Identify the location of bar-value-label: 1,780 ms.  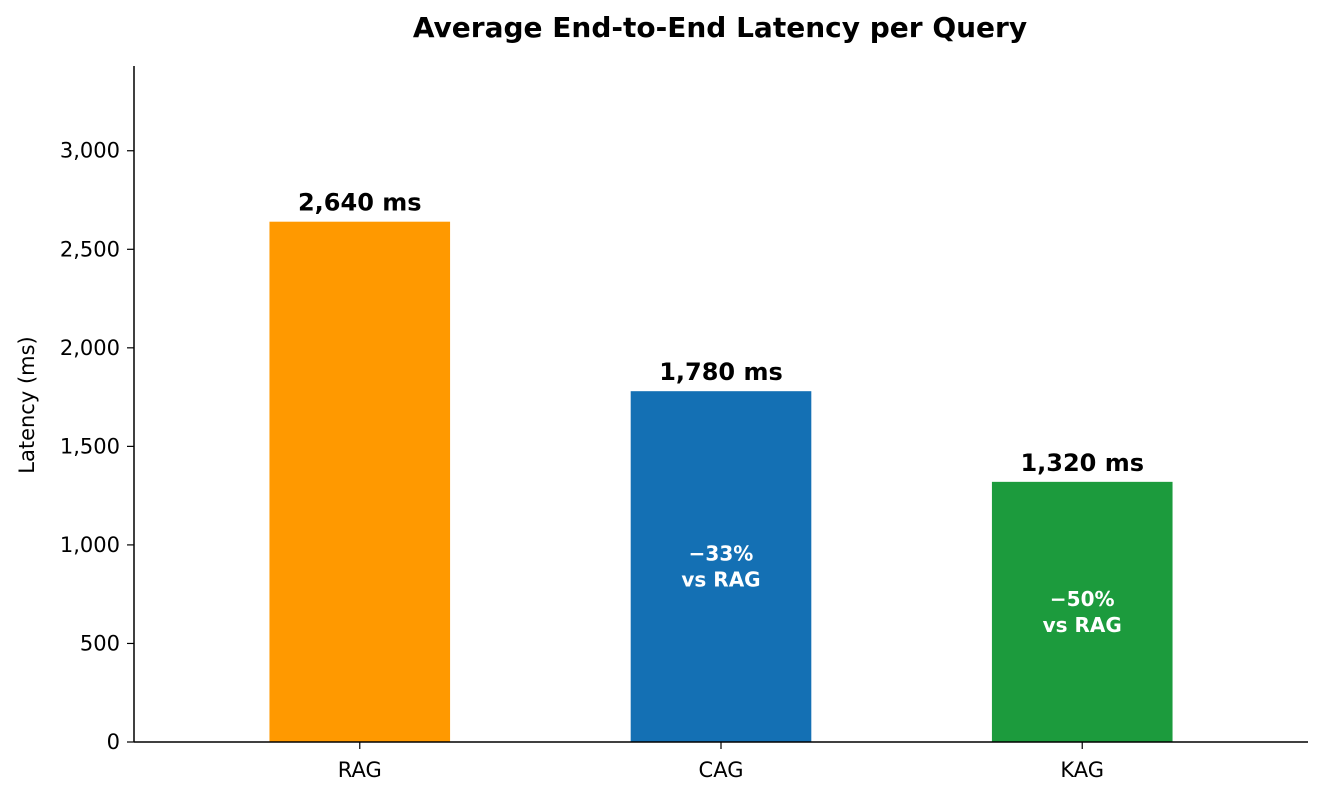
(721, 372).